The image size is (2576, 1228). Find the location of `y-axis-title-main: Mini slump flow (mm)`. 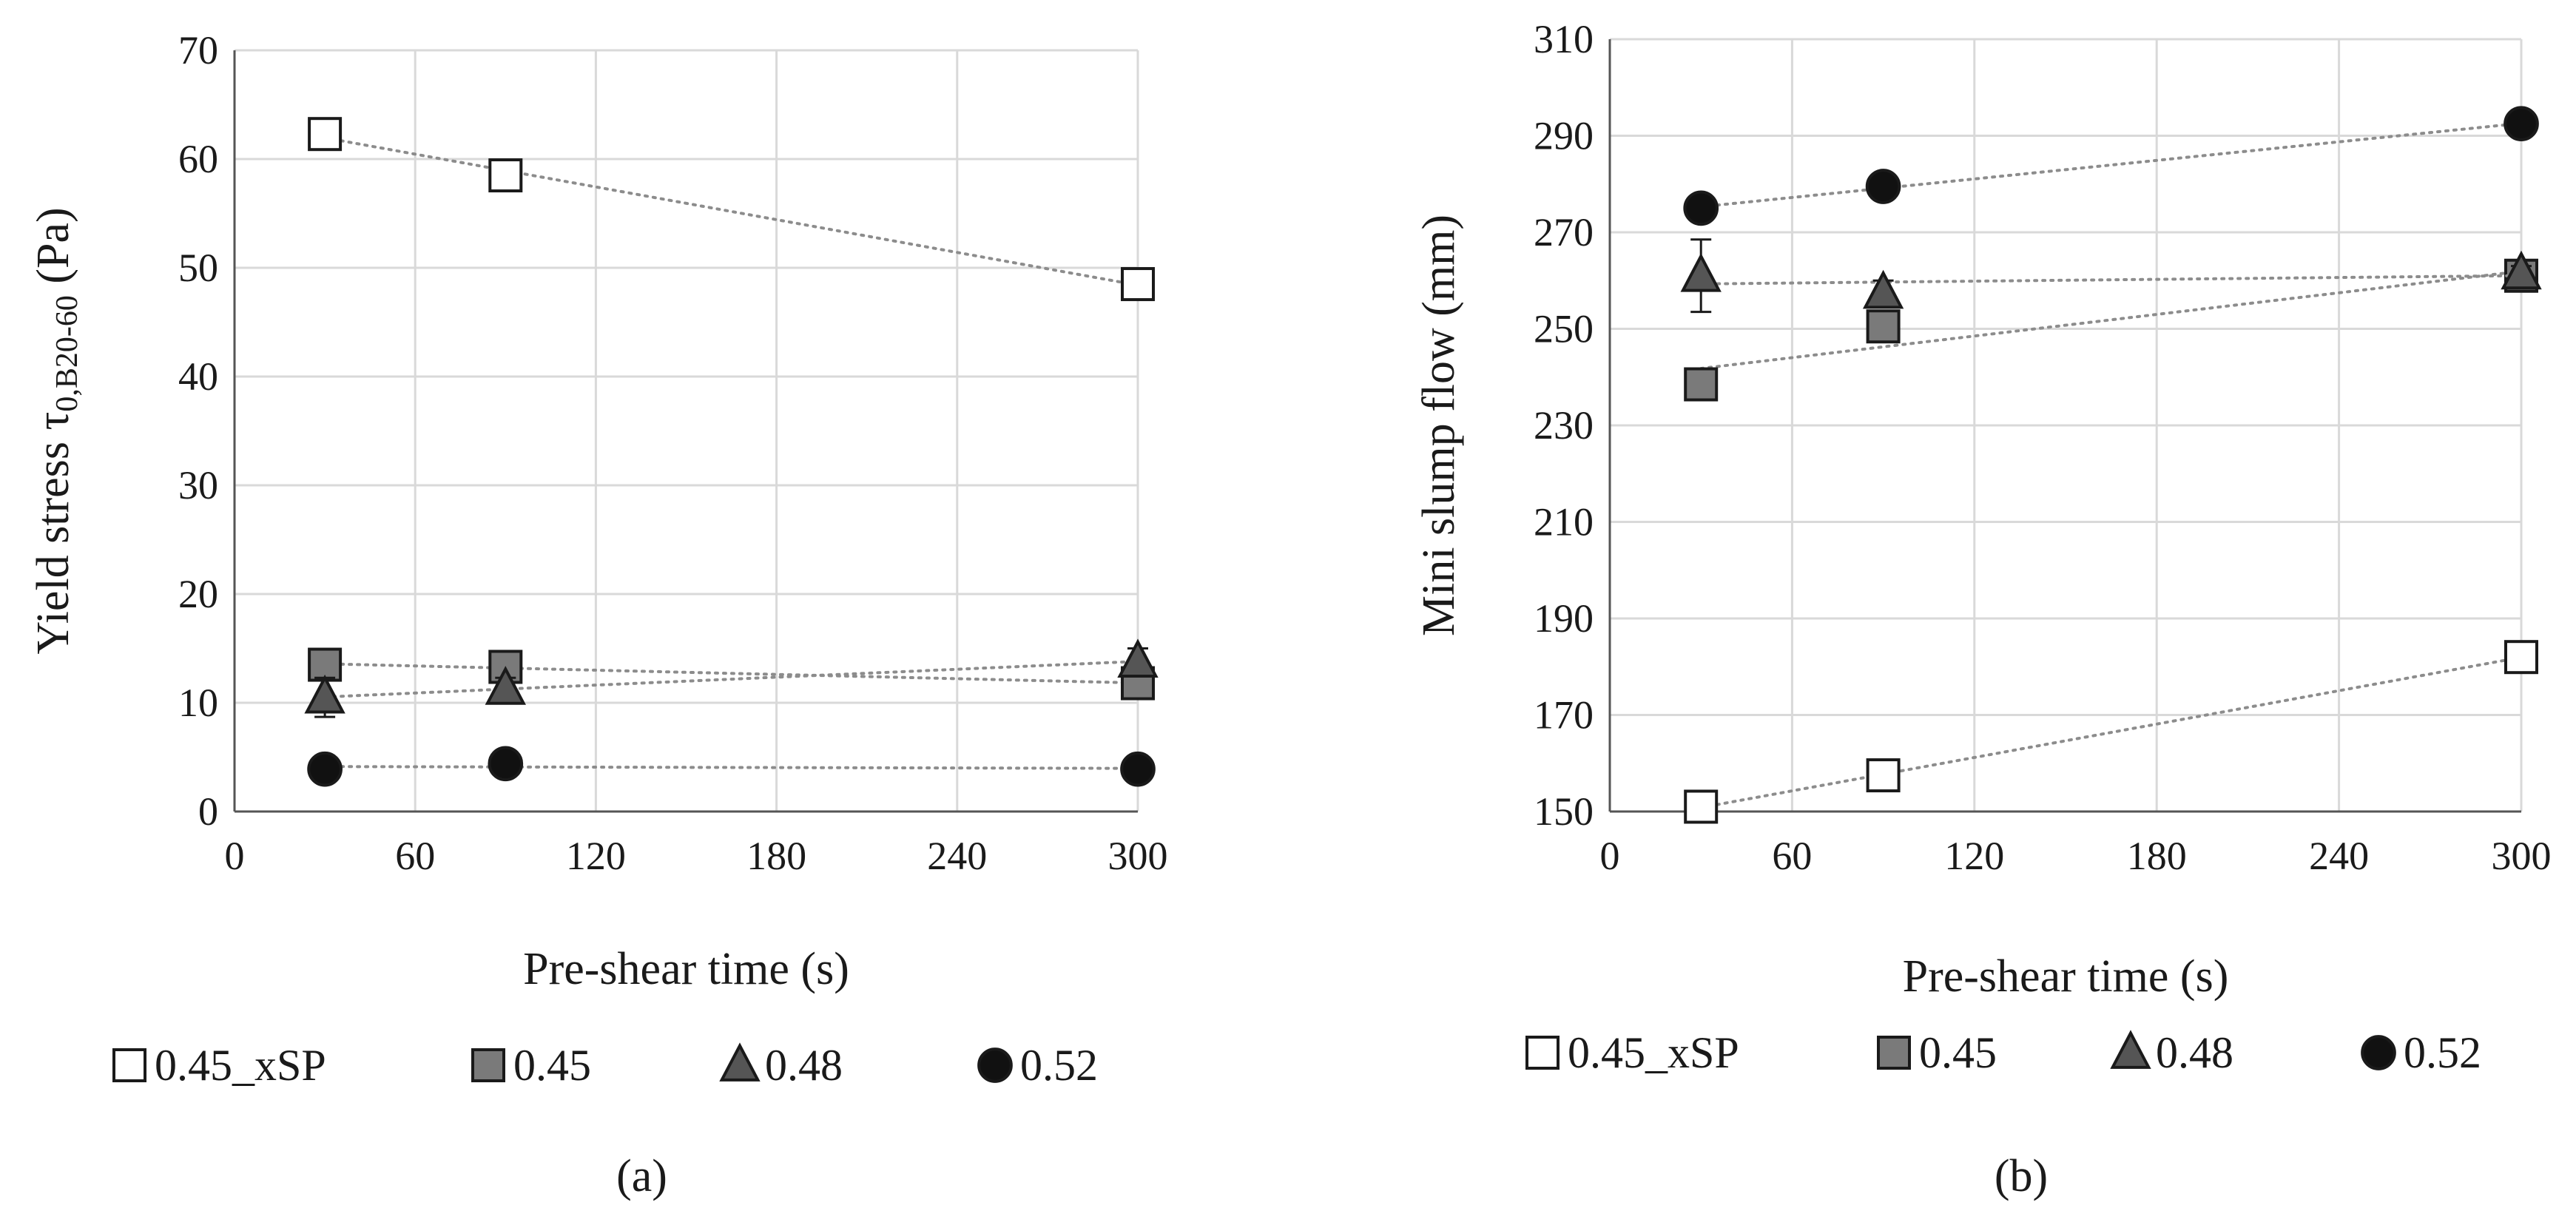

y-axis-title-main: Mini slump flow (mm) is located at coordinates (1439, 425).